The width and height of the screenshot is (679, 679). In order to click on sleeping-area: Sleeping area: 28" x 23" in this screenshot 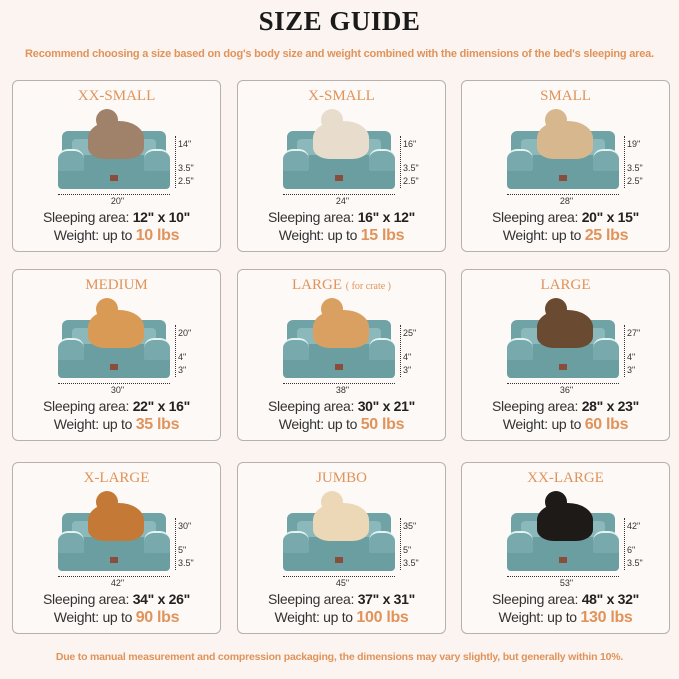, I will do `click(565, 406)`.